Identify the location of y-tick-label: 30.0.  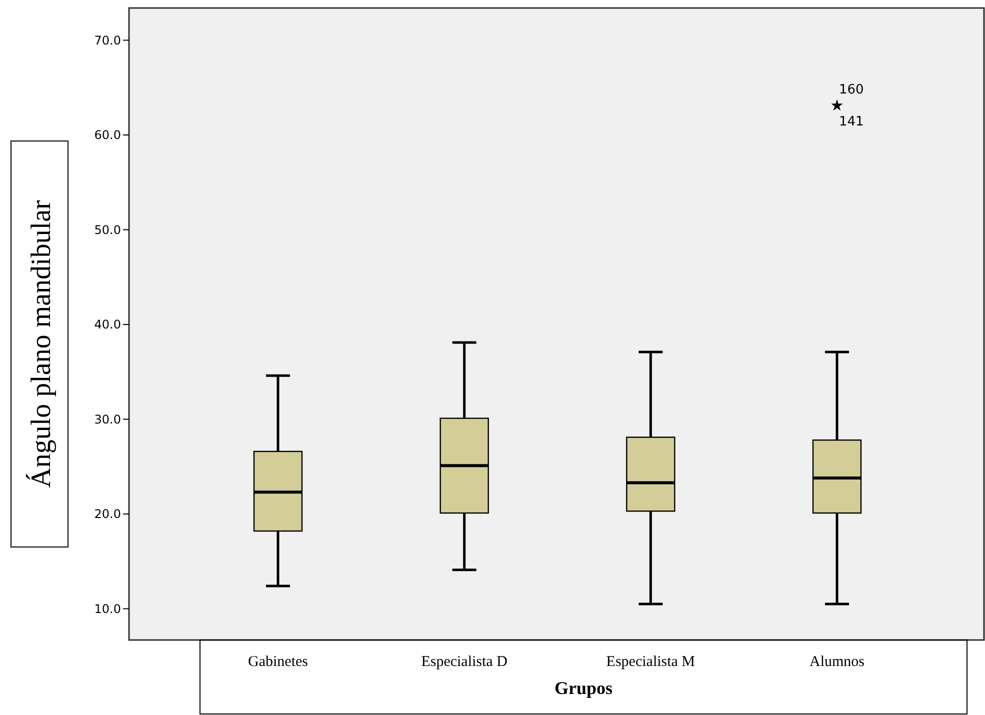
(107, 419).